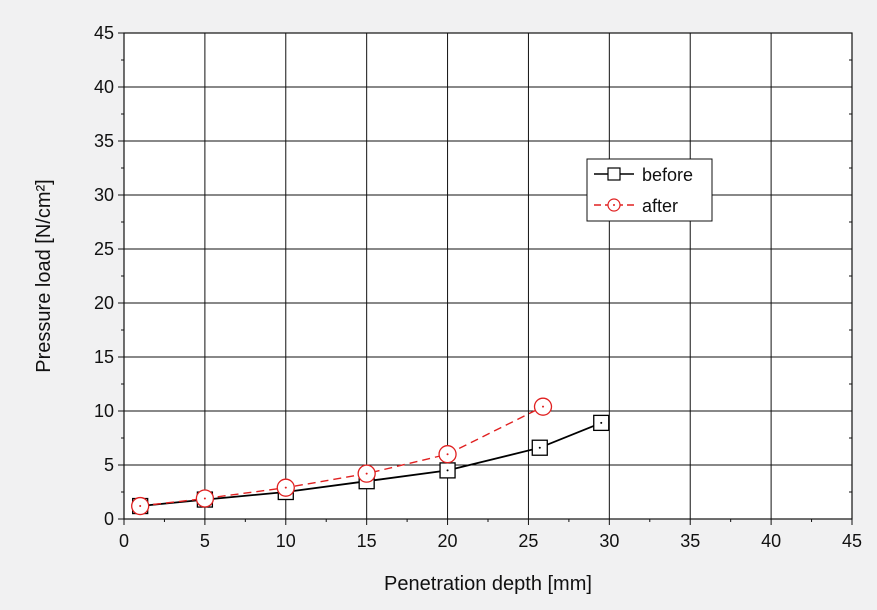 The width and height of the screenshot is (877, 610). Describe the element at coordinates (690, 541) in the screenshot. I see `x-tick-label: 35` at that location.